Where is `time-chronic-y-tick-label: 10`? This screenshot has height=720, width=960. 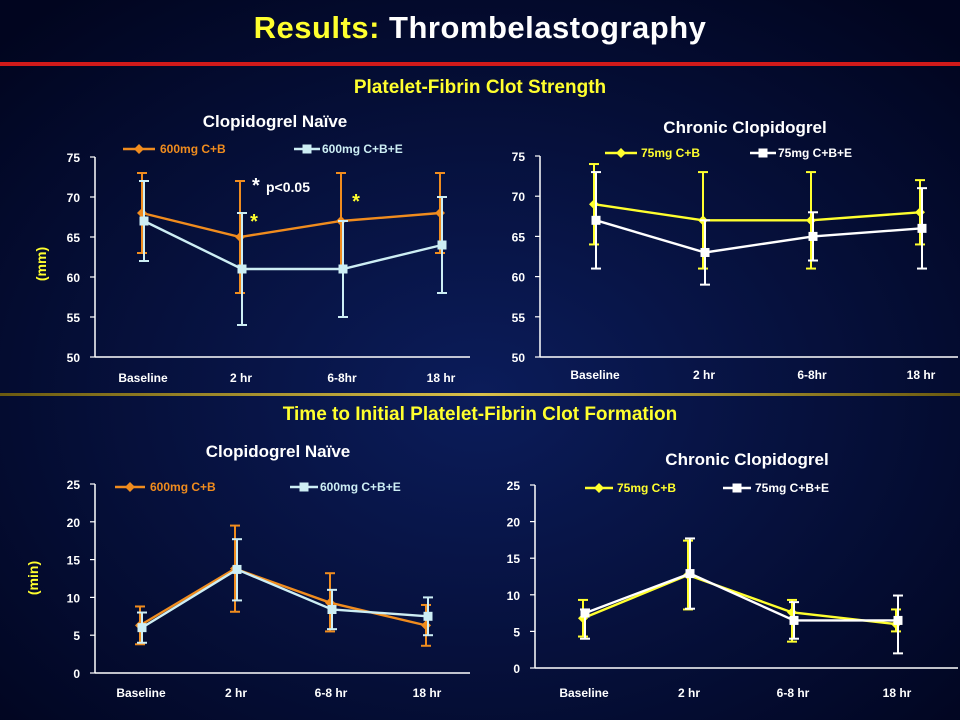 time-chronic-y-tick-label: 10 is located at coordinates (514, 596).